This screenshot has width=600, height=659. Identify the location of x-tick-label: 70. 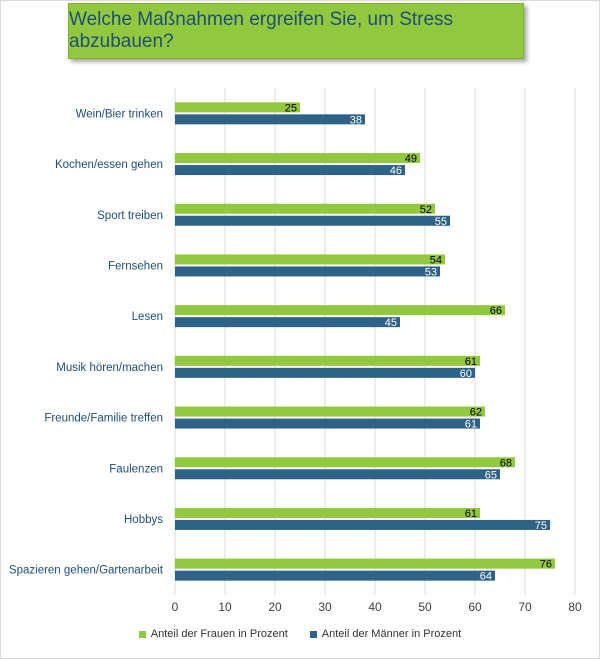
(525, 607).